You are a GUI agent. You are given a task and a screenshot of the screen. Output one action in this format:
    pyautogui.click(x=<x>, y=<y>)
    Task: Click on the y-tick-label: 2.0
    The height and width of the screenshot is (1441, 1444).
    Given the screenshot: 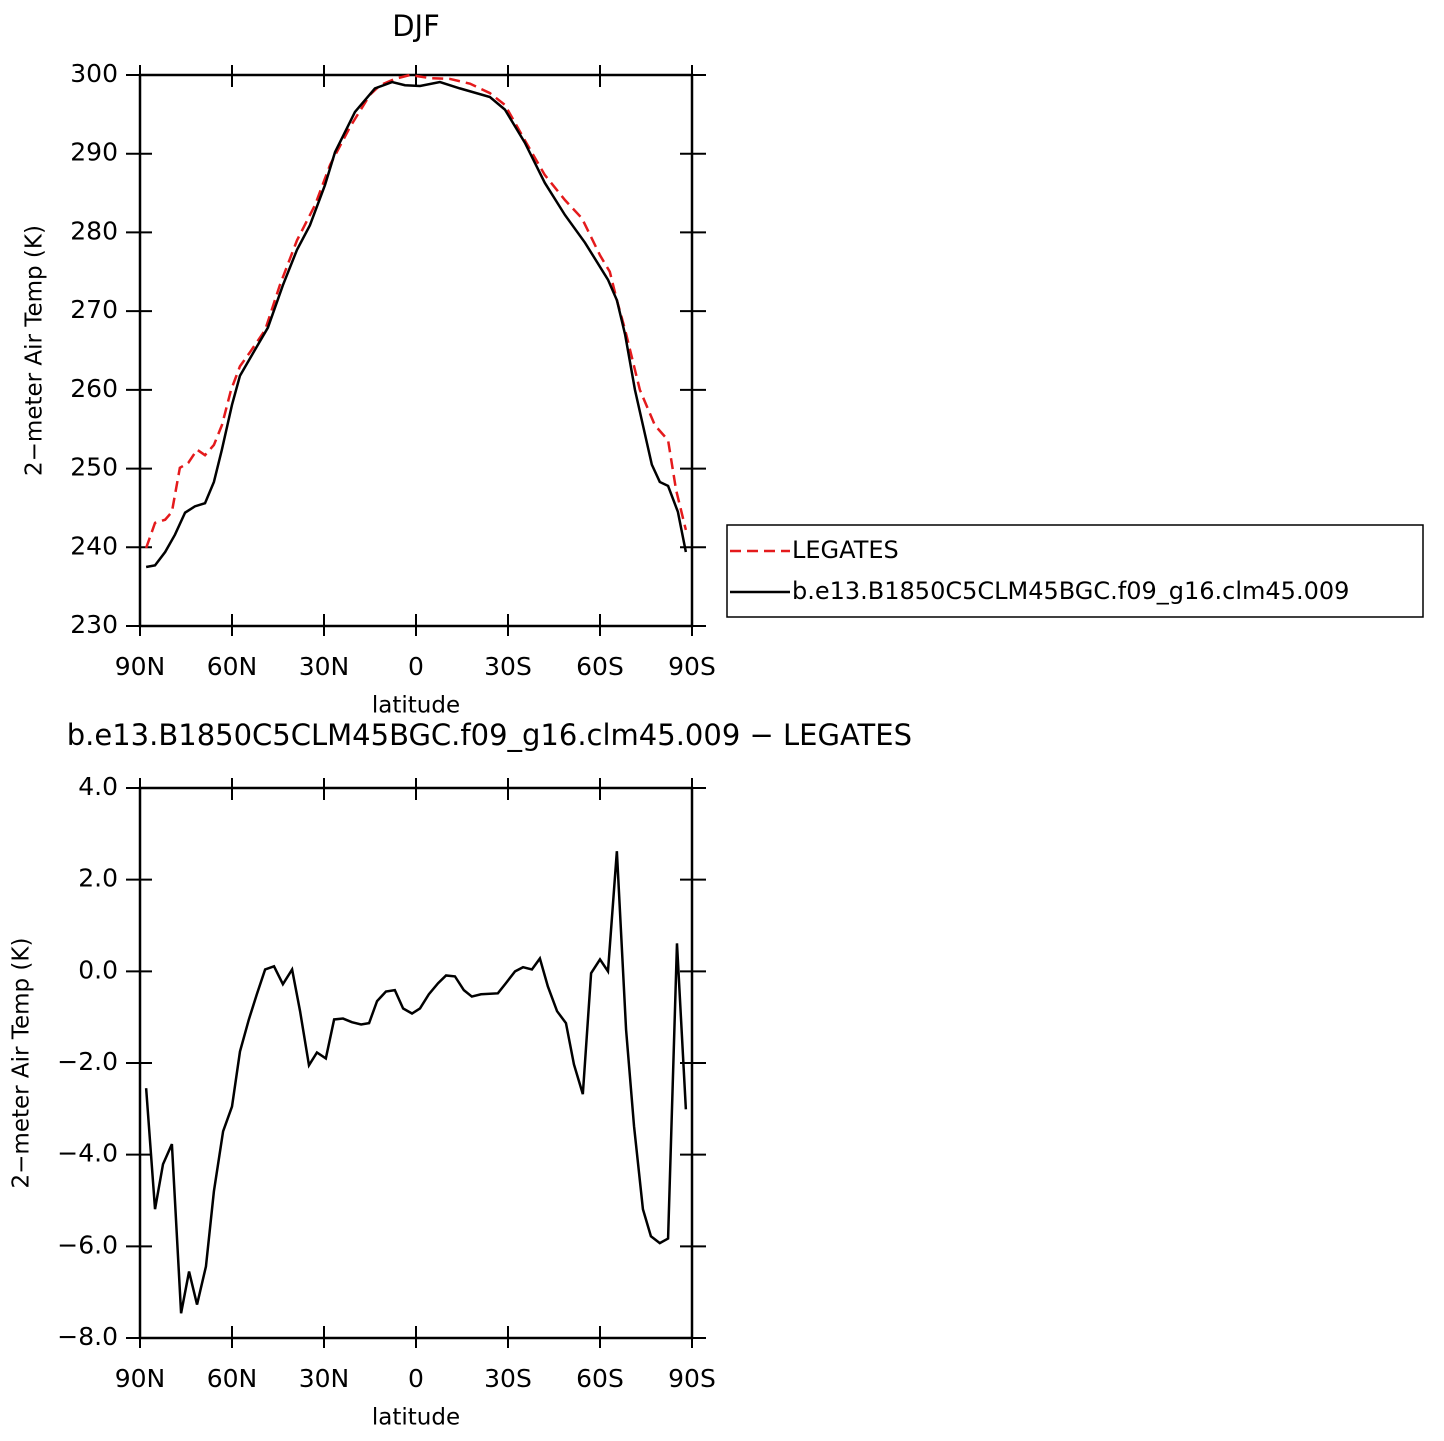 What is the action you would take?
    pyautogui.click(x=98, y=878)
    